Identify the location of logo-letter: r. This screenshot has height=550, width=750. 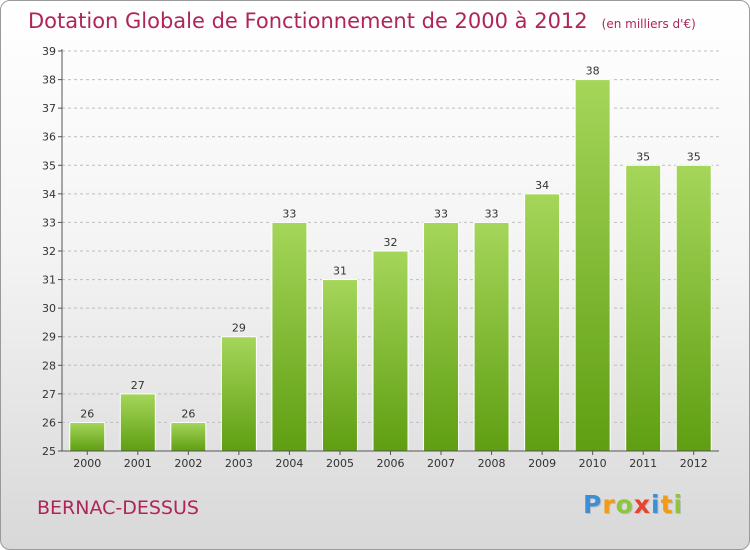
(609, 504).